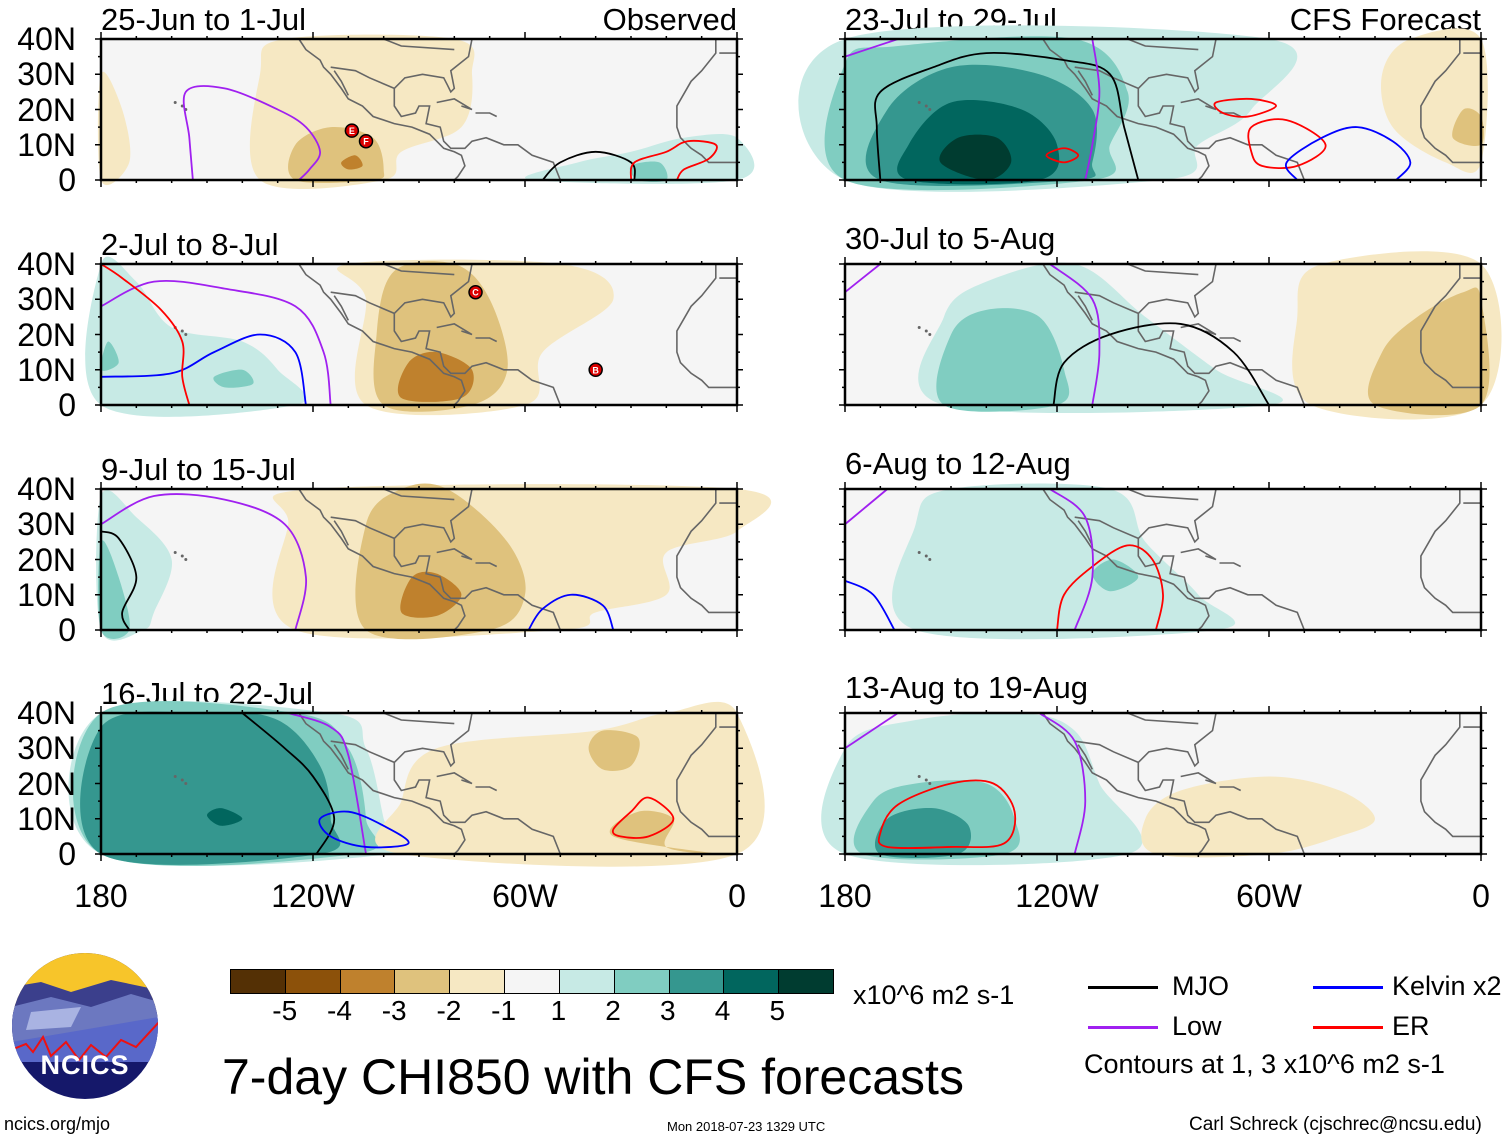 The width and height of the screenshot is (1510, 1141). What do you see at coordinates (950, 238) in the screenshot?
I see `panel-period-title: 30-Jul to 5-Aug` at bounding box center [950, 238].